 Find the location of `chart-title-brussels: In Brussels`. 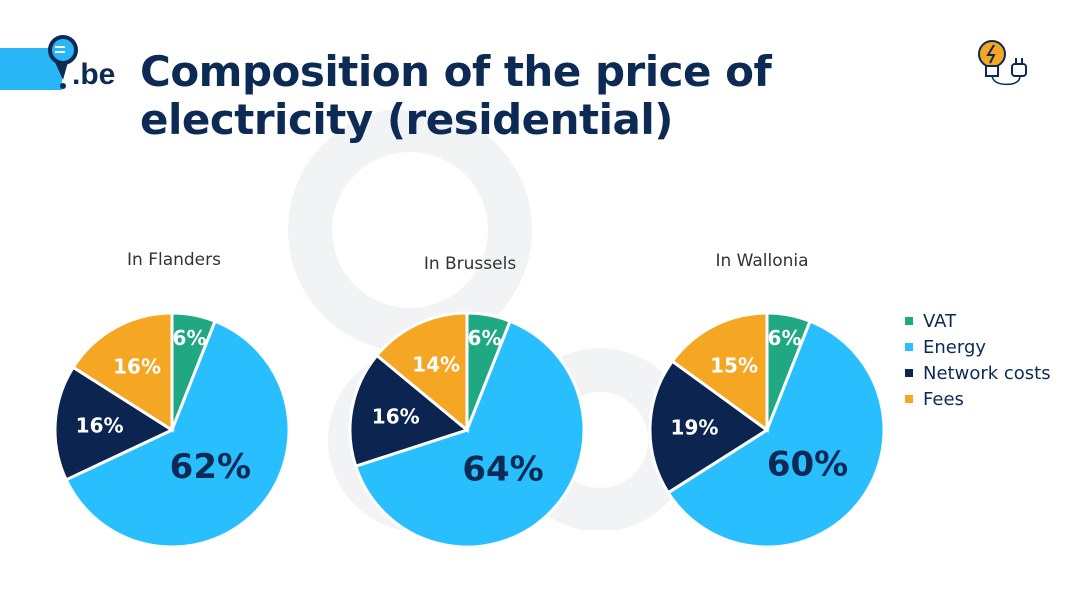

chart-title-brussels: In Brussels is located at coordinates (470, 264).